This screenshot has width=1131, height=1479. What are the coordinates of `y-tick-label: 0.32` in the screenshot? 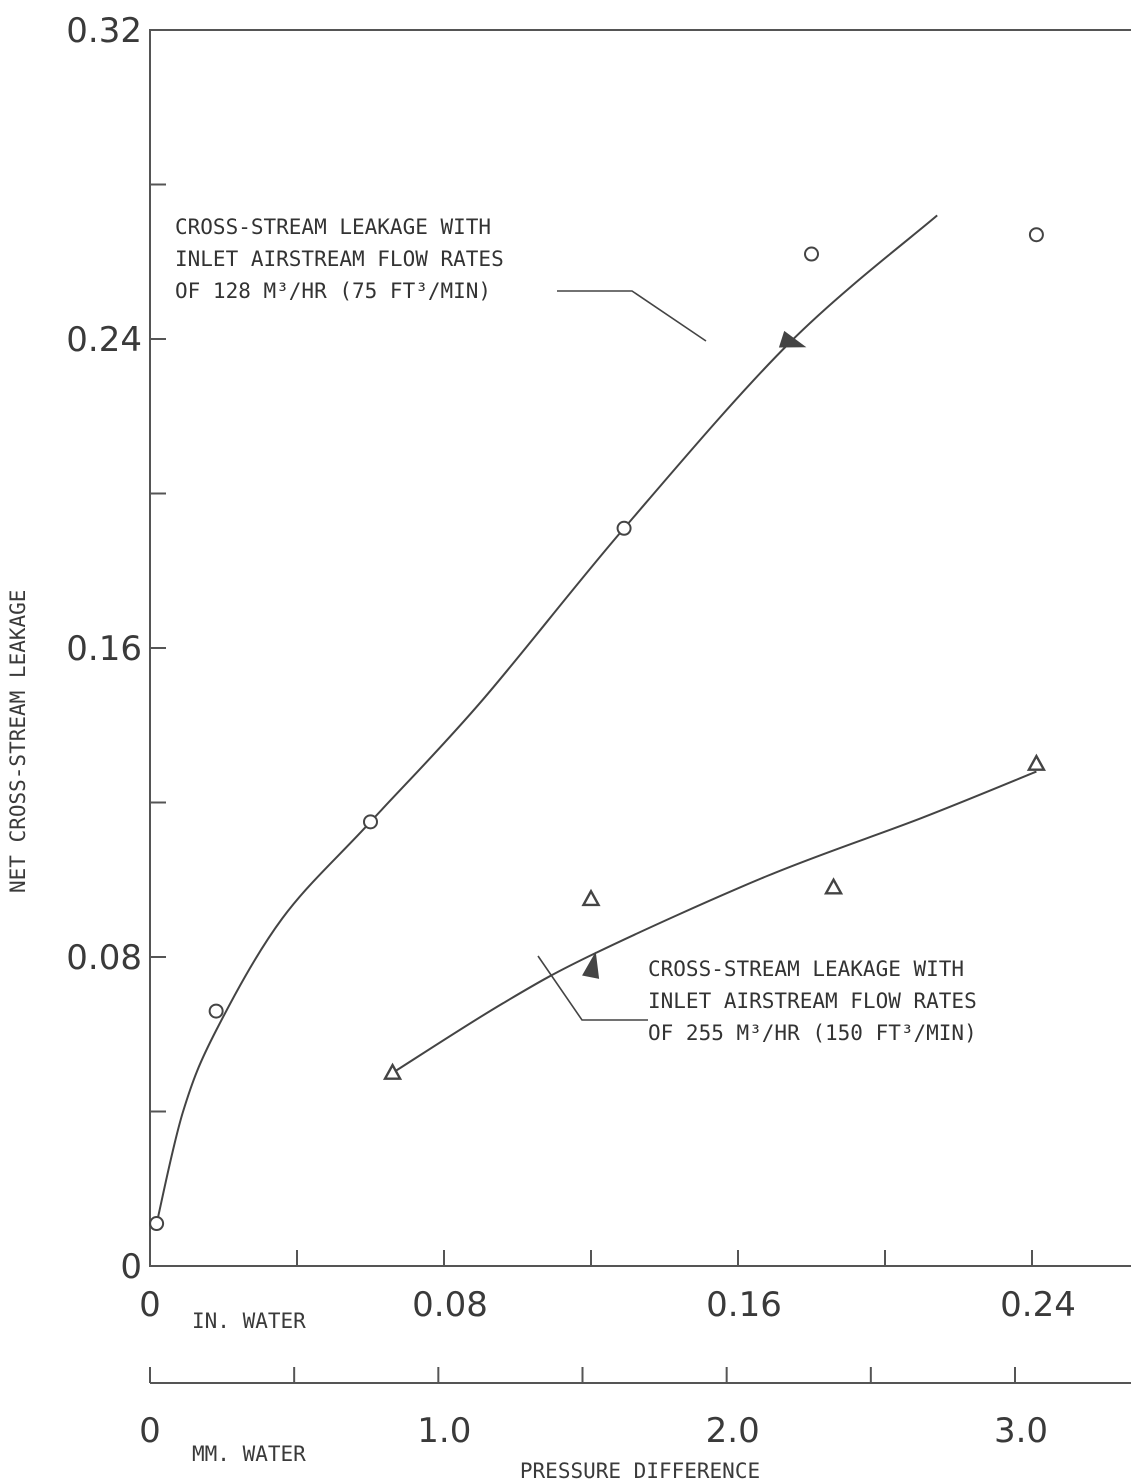 It's located at (104, 31).